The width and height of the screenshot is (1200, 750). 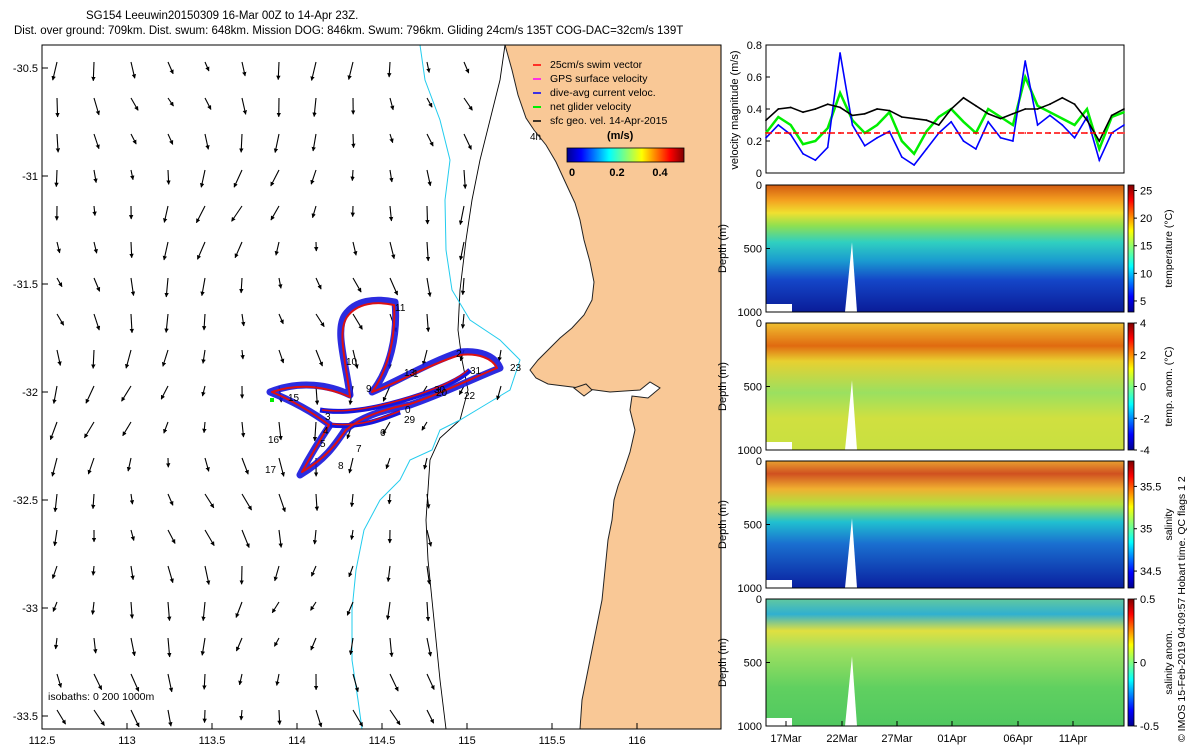 I want to click on section-3-ylabel: Depth (m), so click(x=723, y=662).